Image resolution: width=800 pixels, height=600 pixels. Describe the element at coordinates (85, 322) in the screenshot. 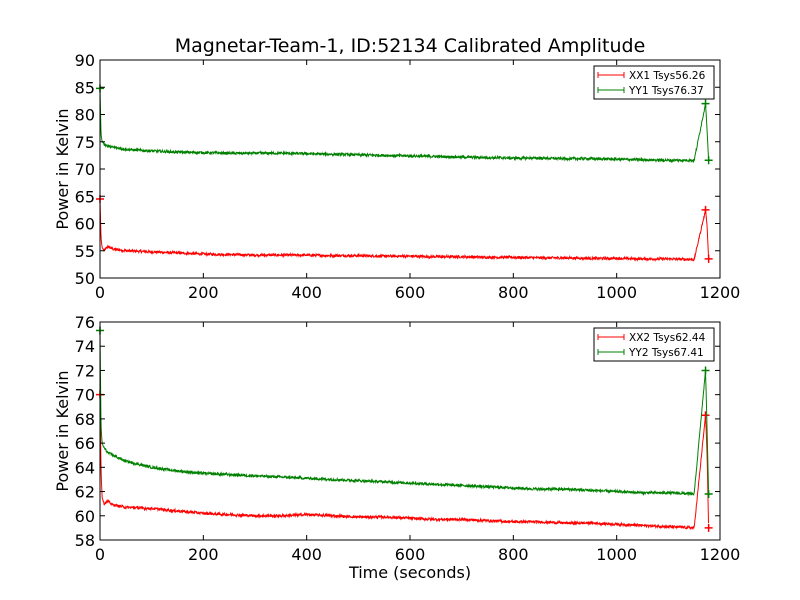

I see `y-tick-label: 76` at that location.